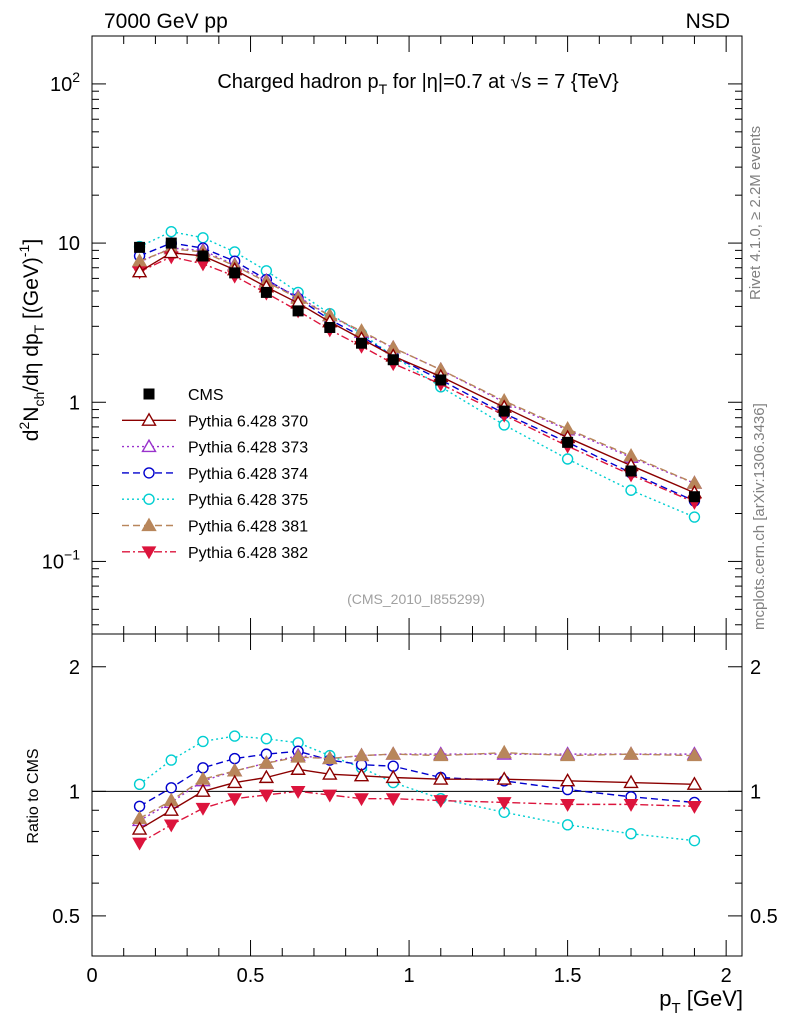  What do you see at coordinates (755, 668) in the screenshot?
I see `ratio-y-tick-label-right: 2` at bounding box center [755, 668].